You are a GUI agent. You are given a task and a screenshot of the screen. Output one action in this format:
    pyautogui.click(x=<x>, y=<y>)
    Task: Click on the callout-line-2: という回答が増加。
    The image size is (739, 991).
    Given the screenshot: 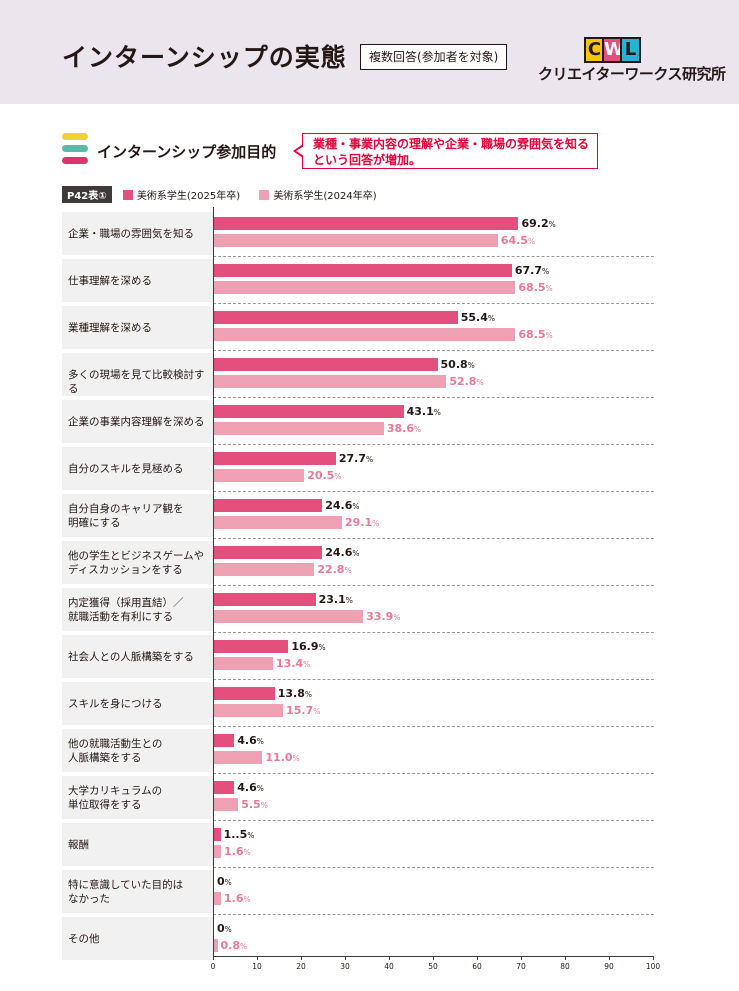 What is the action you would take?
    pyautogui.click(x=367, y=160)
    